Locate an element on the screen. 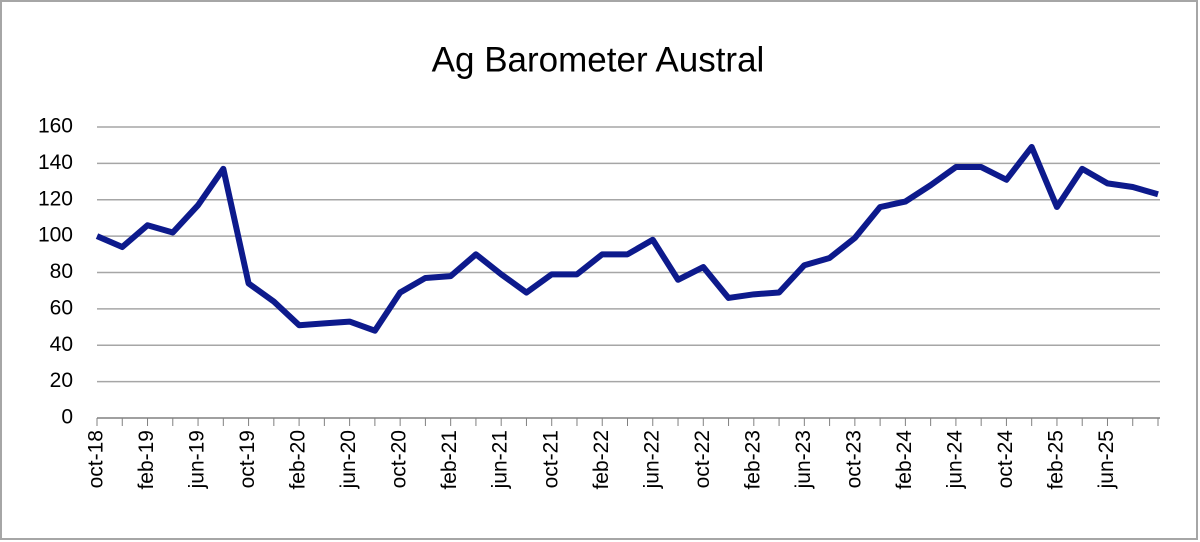  y-tick-label: 100 is located at coordinates (55, 235).